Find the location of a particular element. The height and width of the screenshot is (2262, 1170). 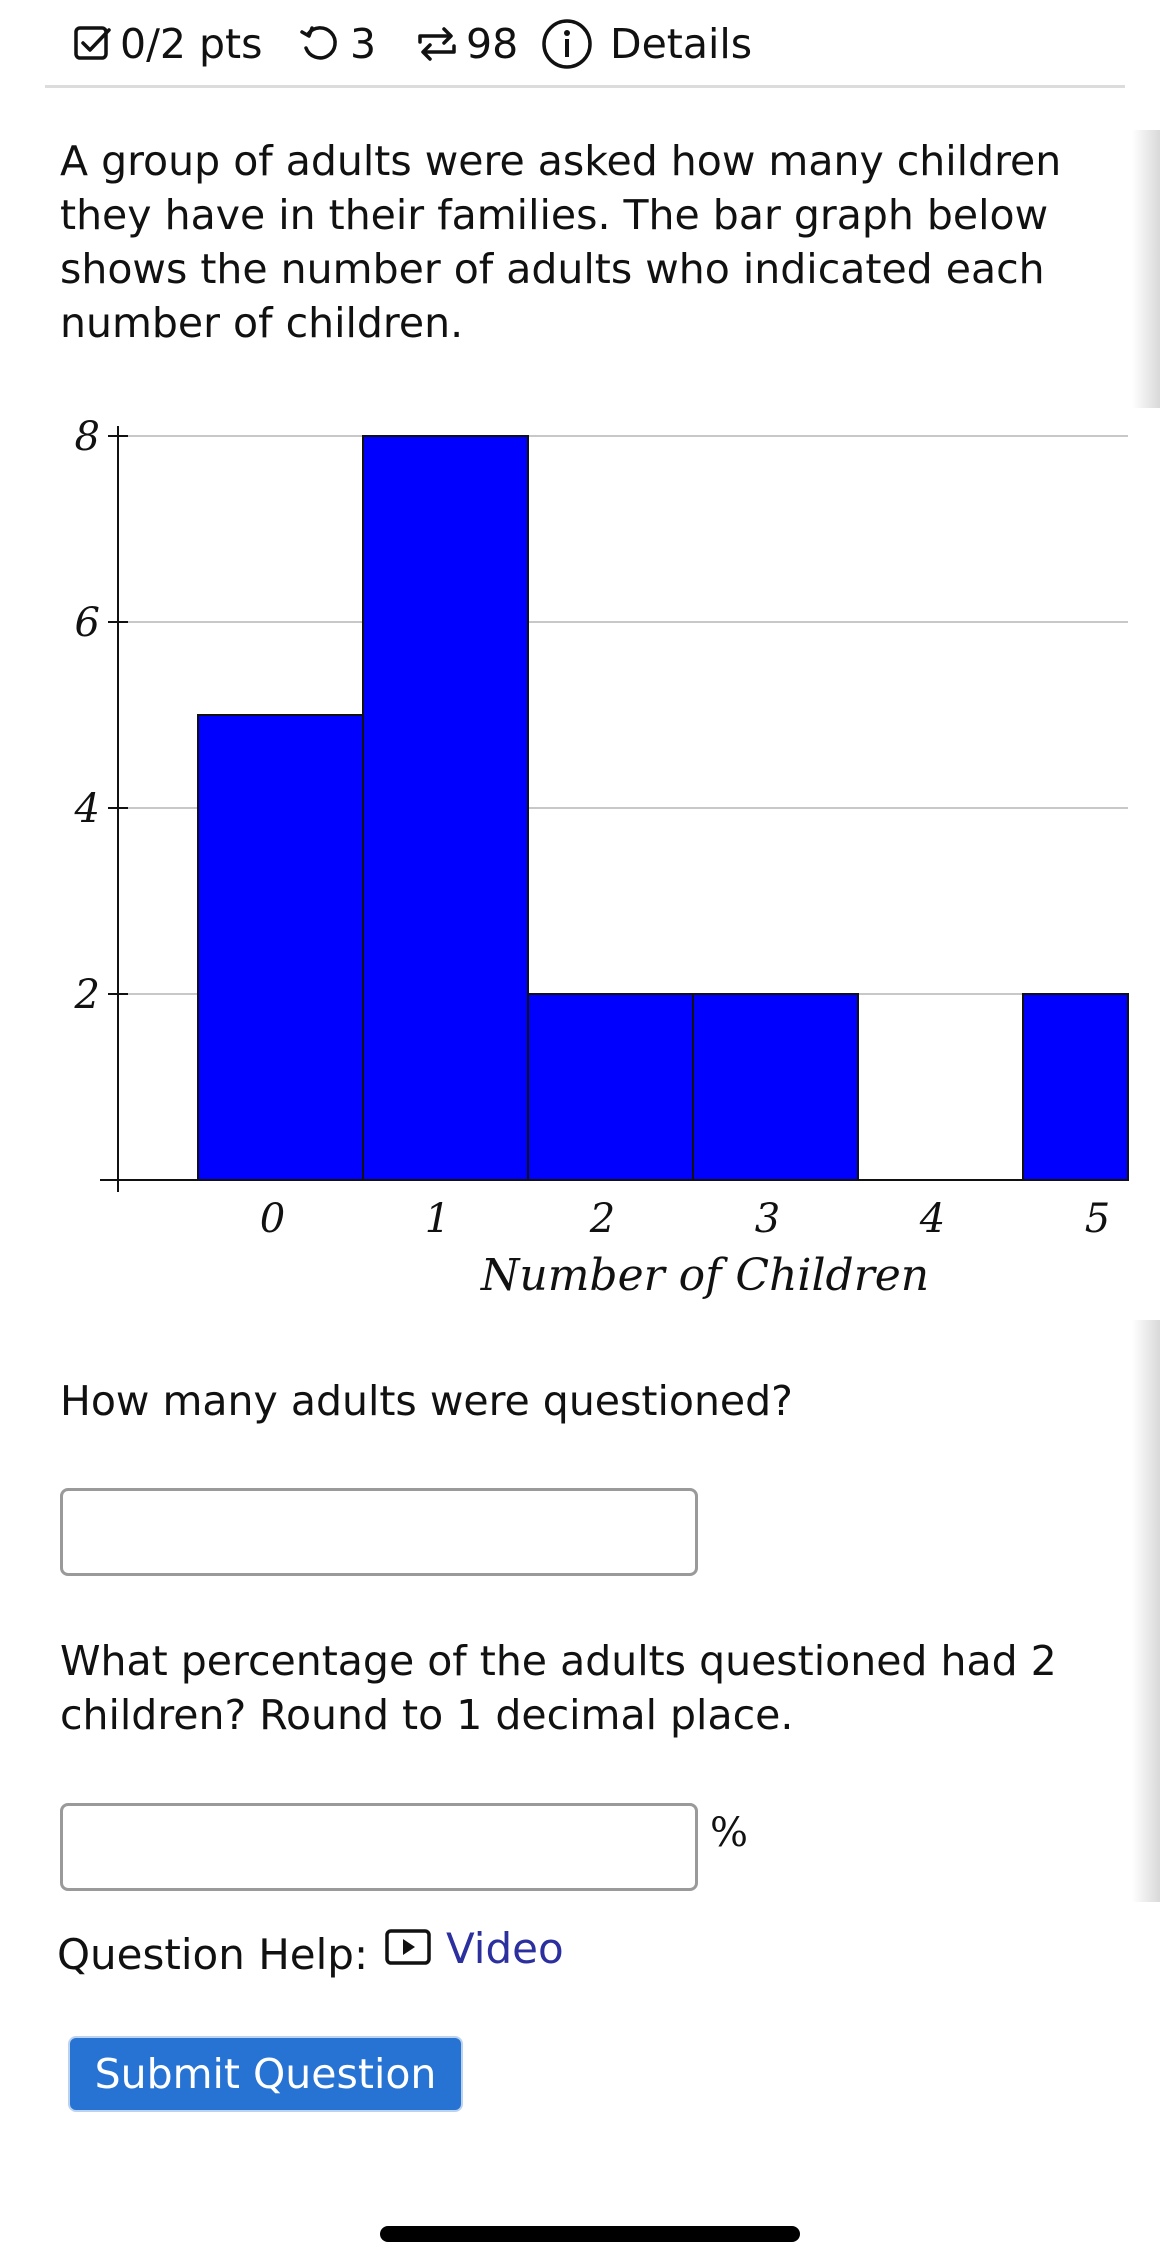

video-help-link: Video is located at coordinates (474, 1948).